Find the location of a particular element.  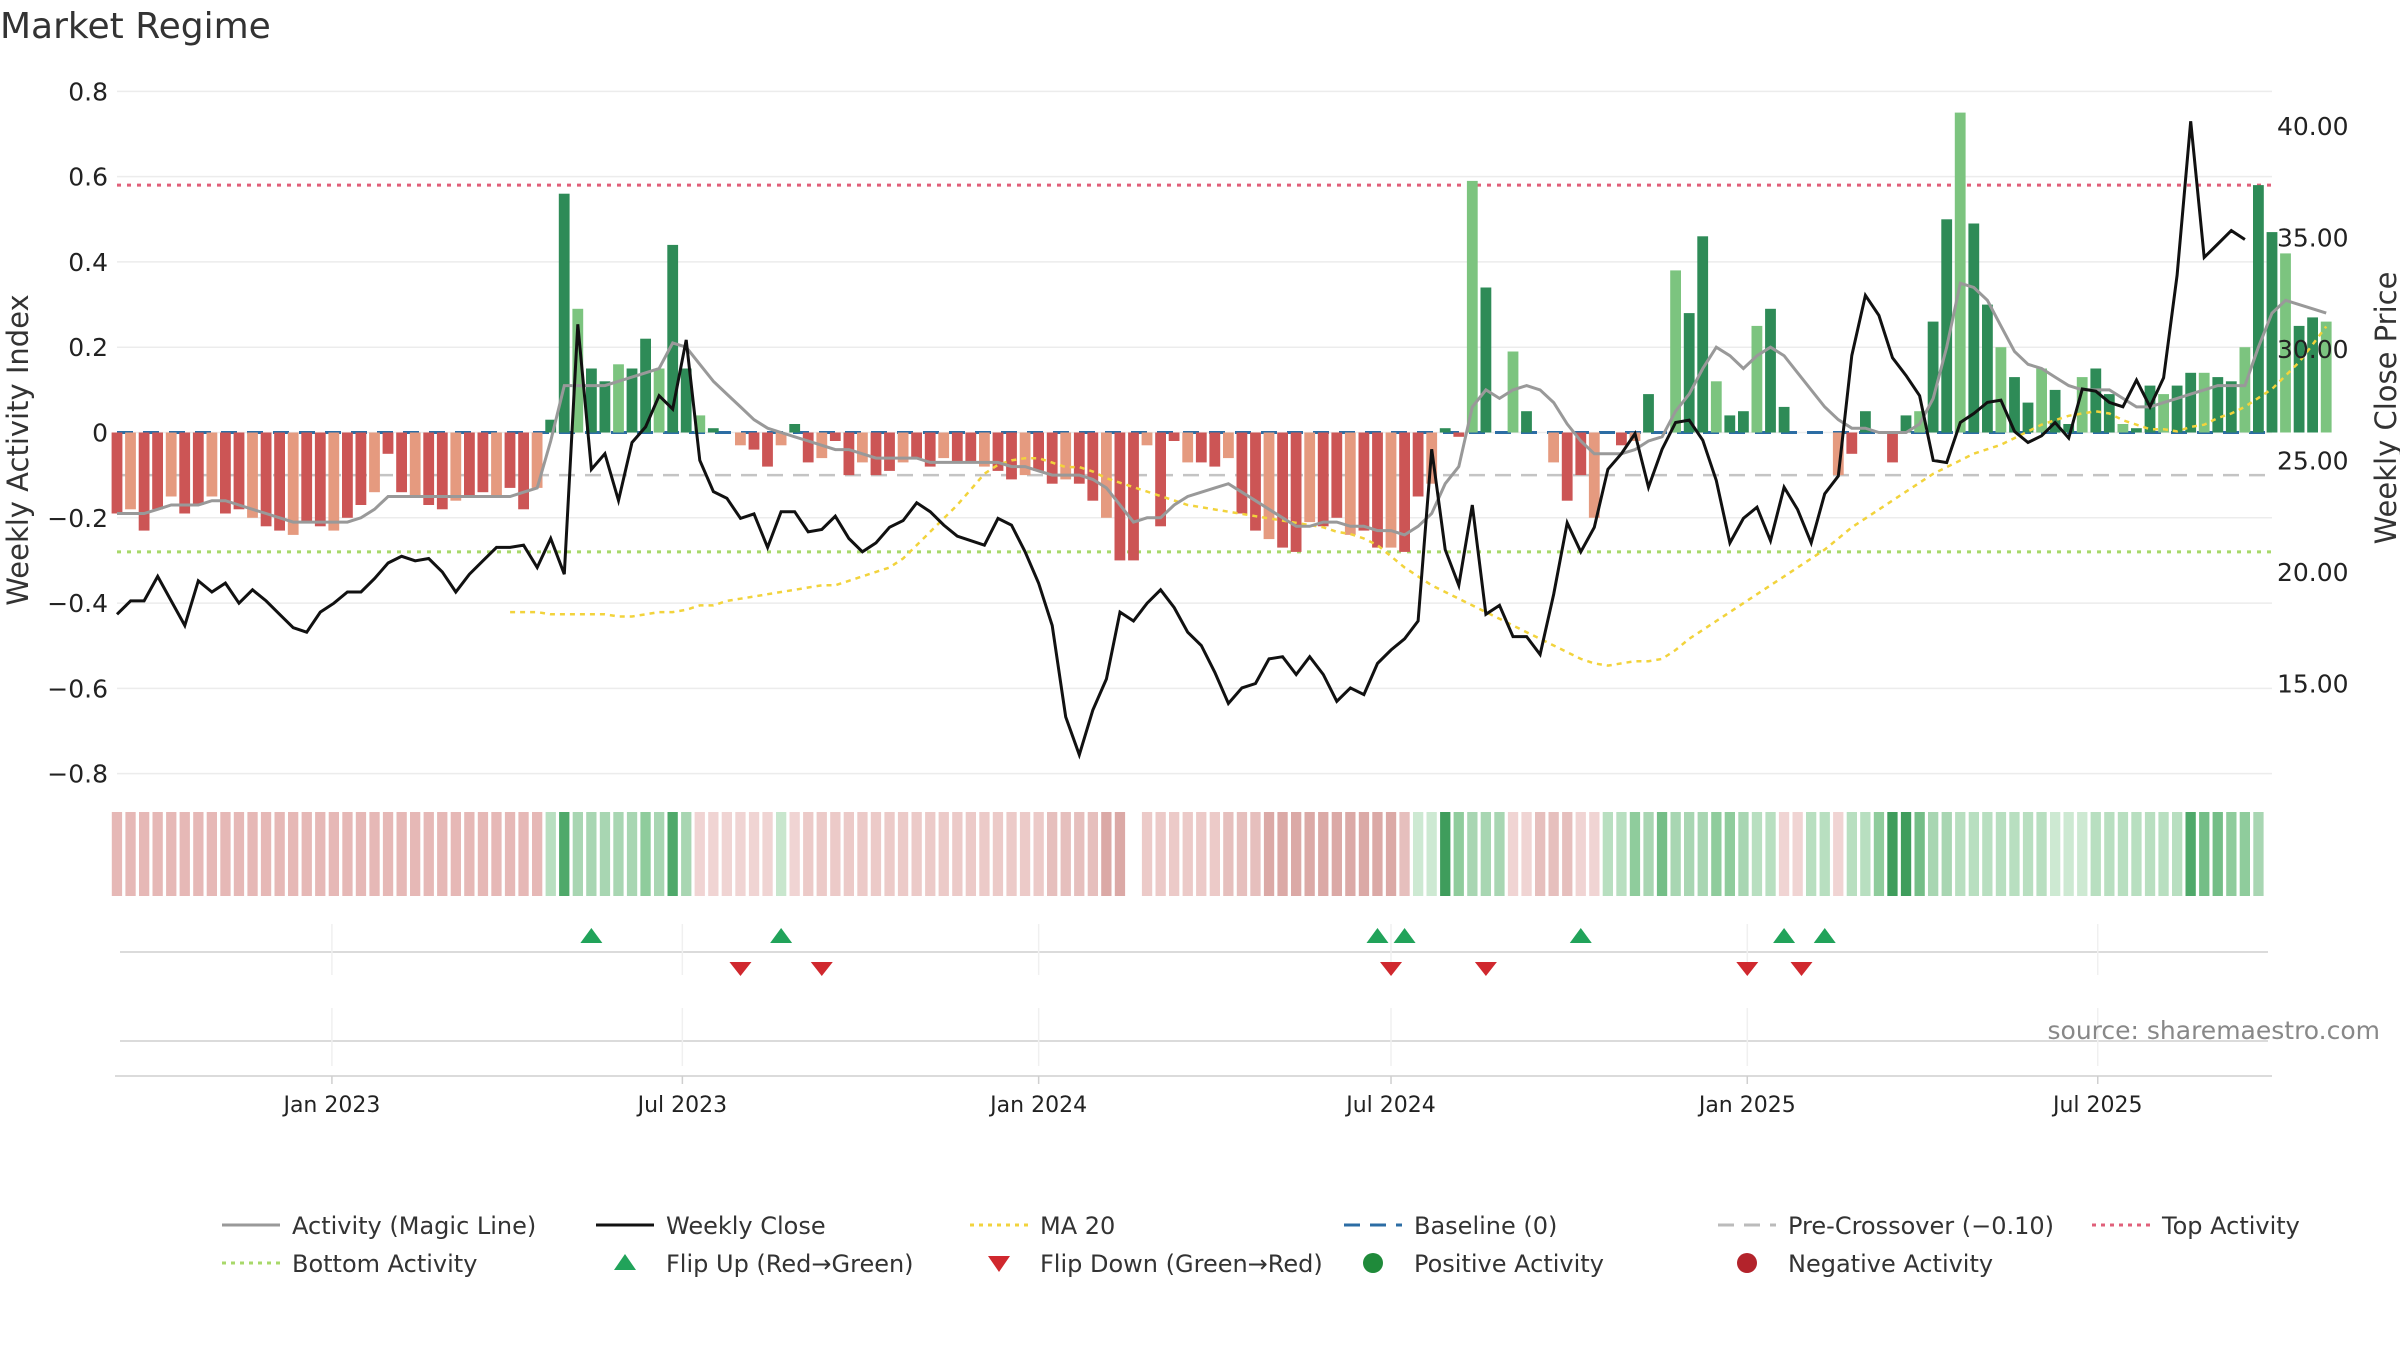

legend-item-bottom: Bottom Activity is located at coordinates (349, 1264).